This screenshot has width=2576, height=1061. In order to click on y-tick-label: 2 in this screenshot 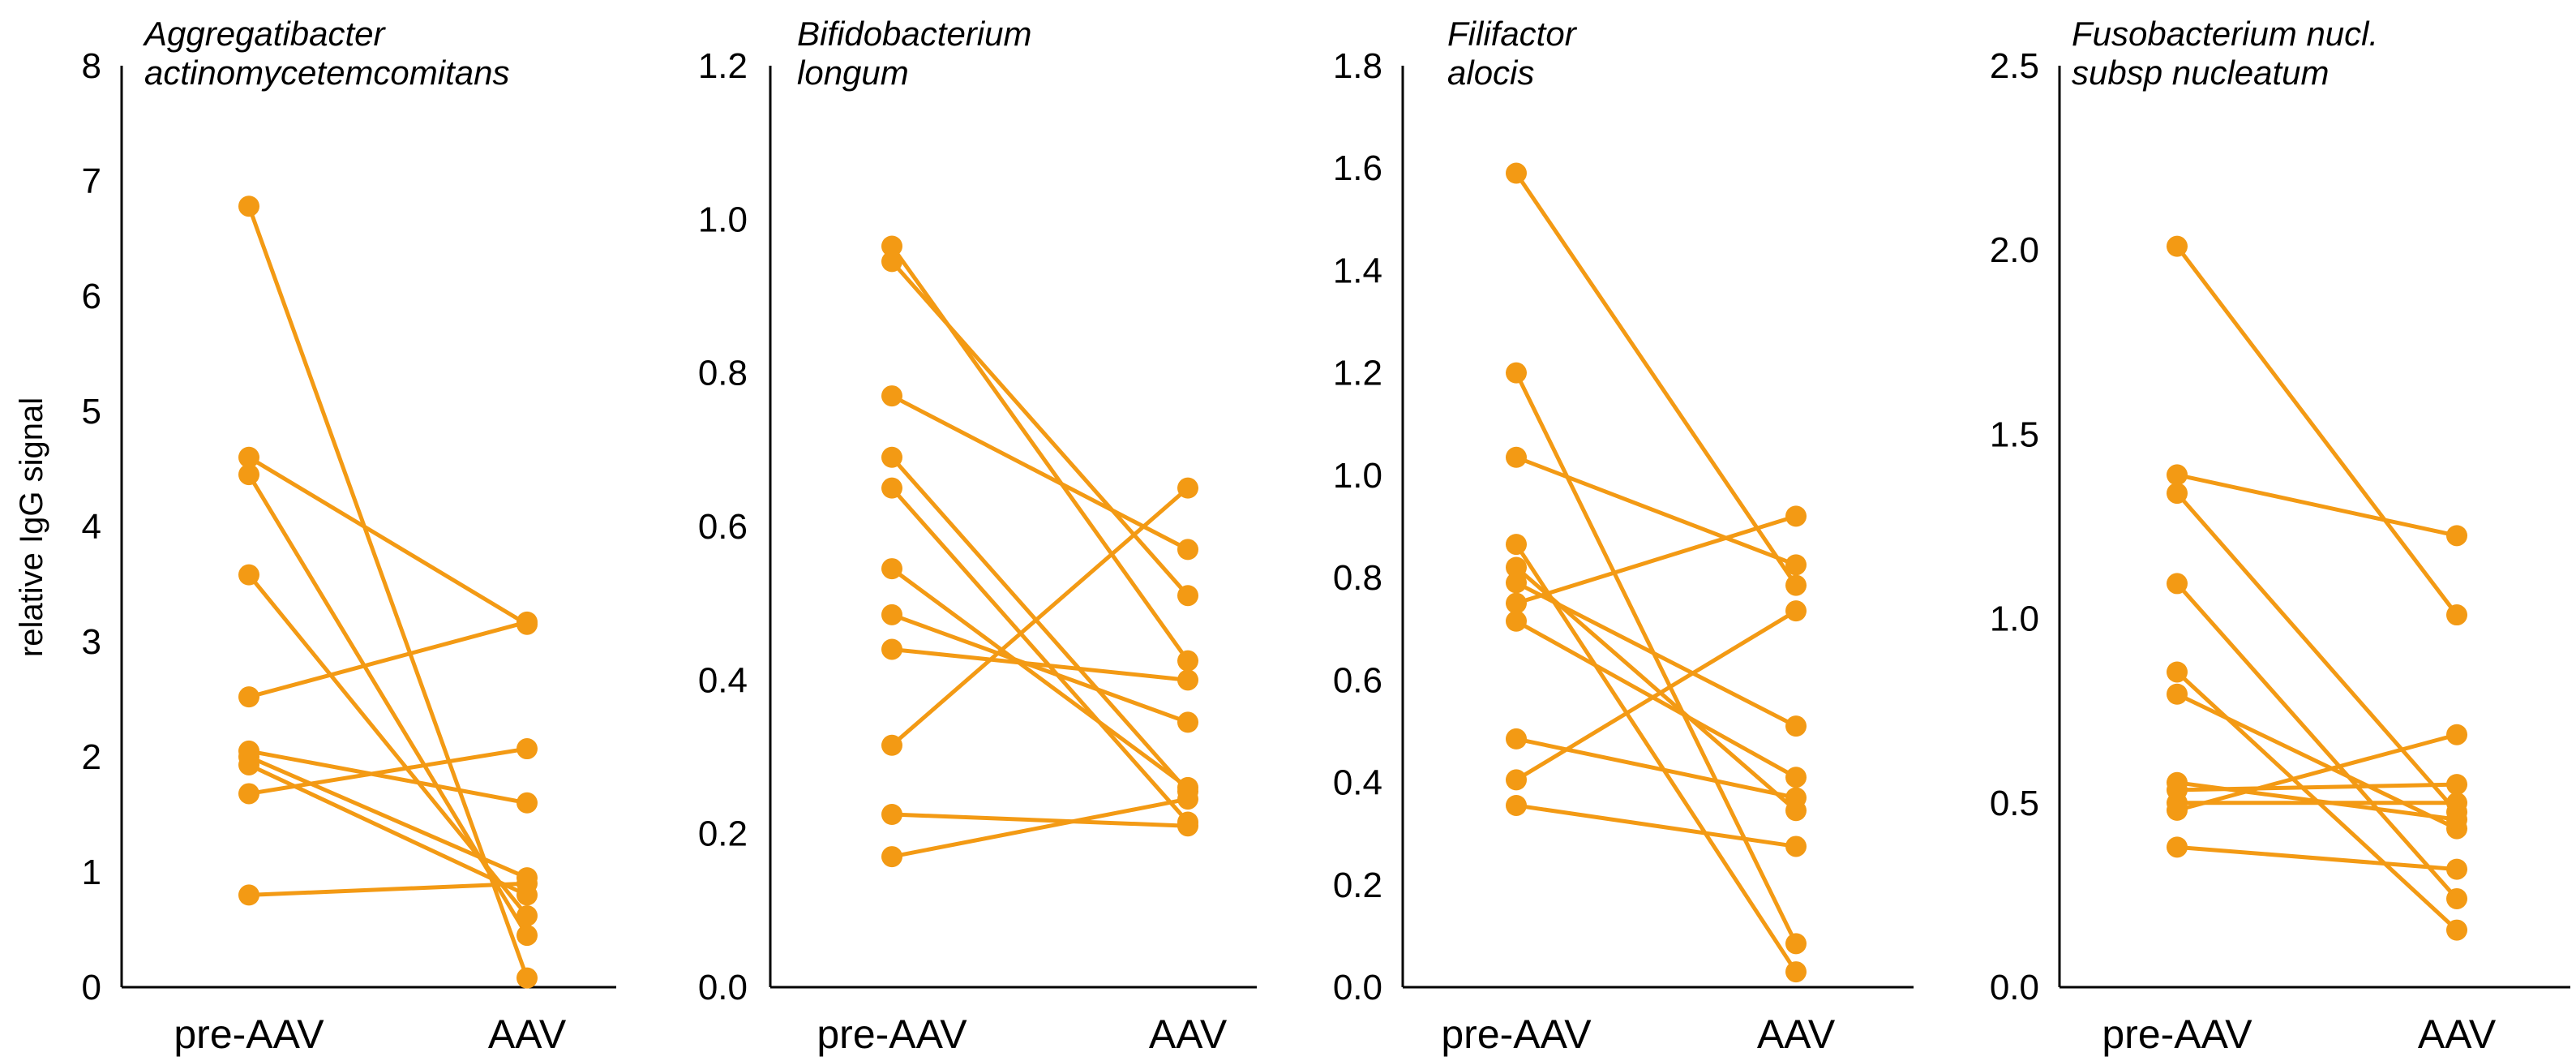, I will do `click(91, 757)`.